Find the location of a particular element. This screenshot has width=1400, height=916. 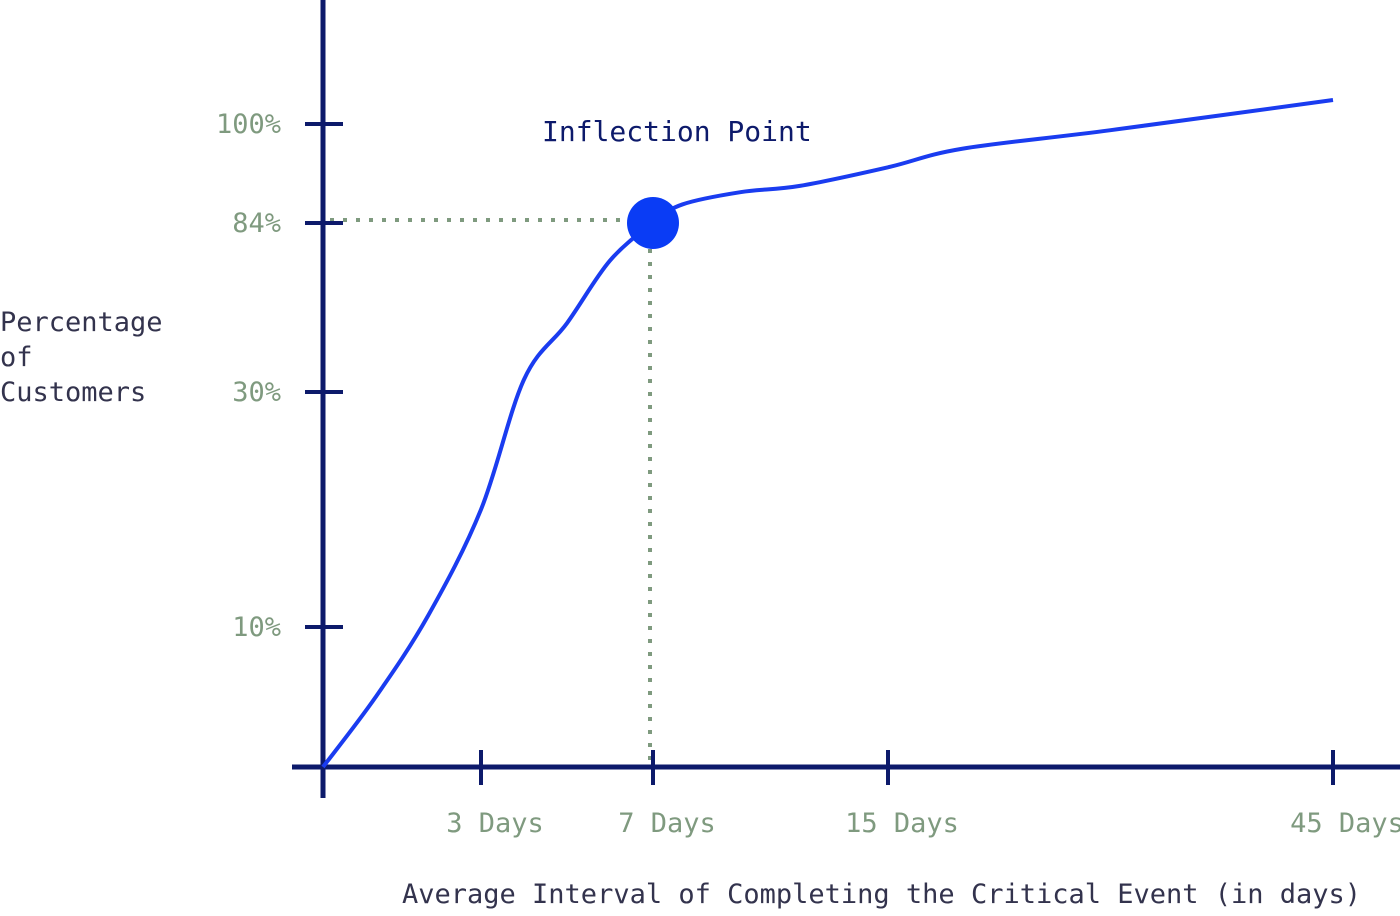

y-tick-label-2: 84% is located at coordinates (256, 223).